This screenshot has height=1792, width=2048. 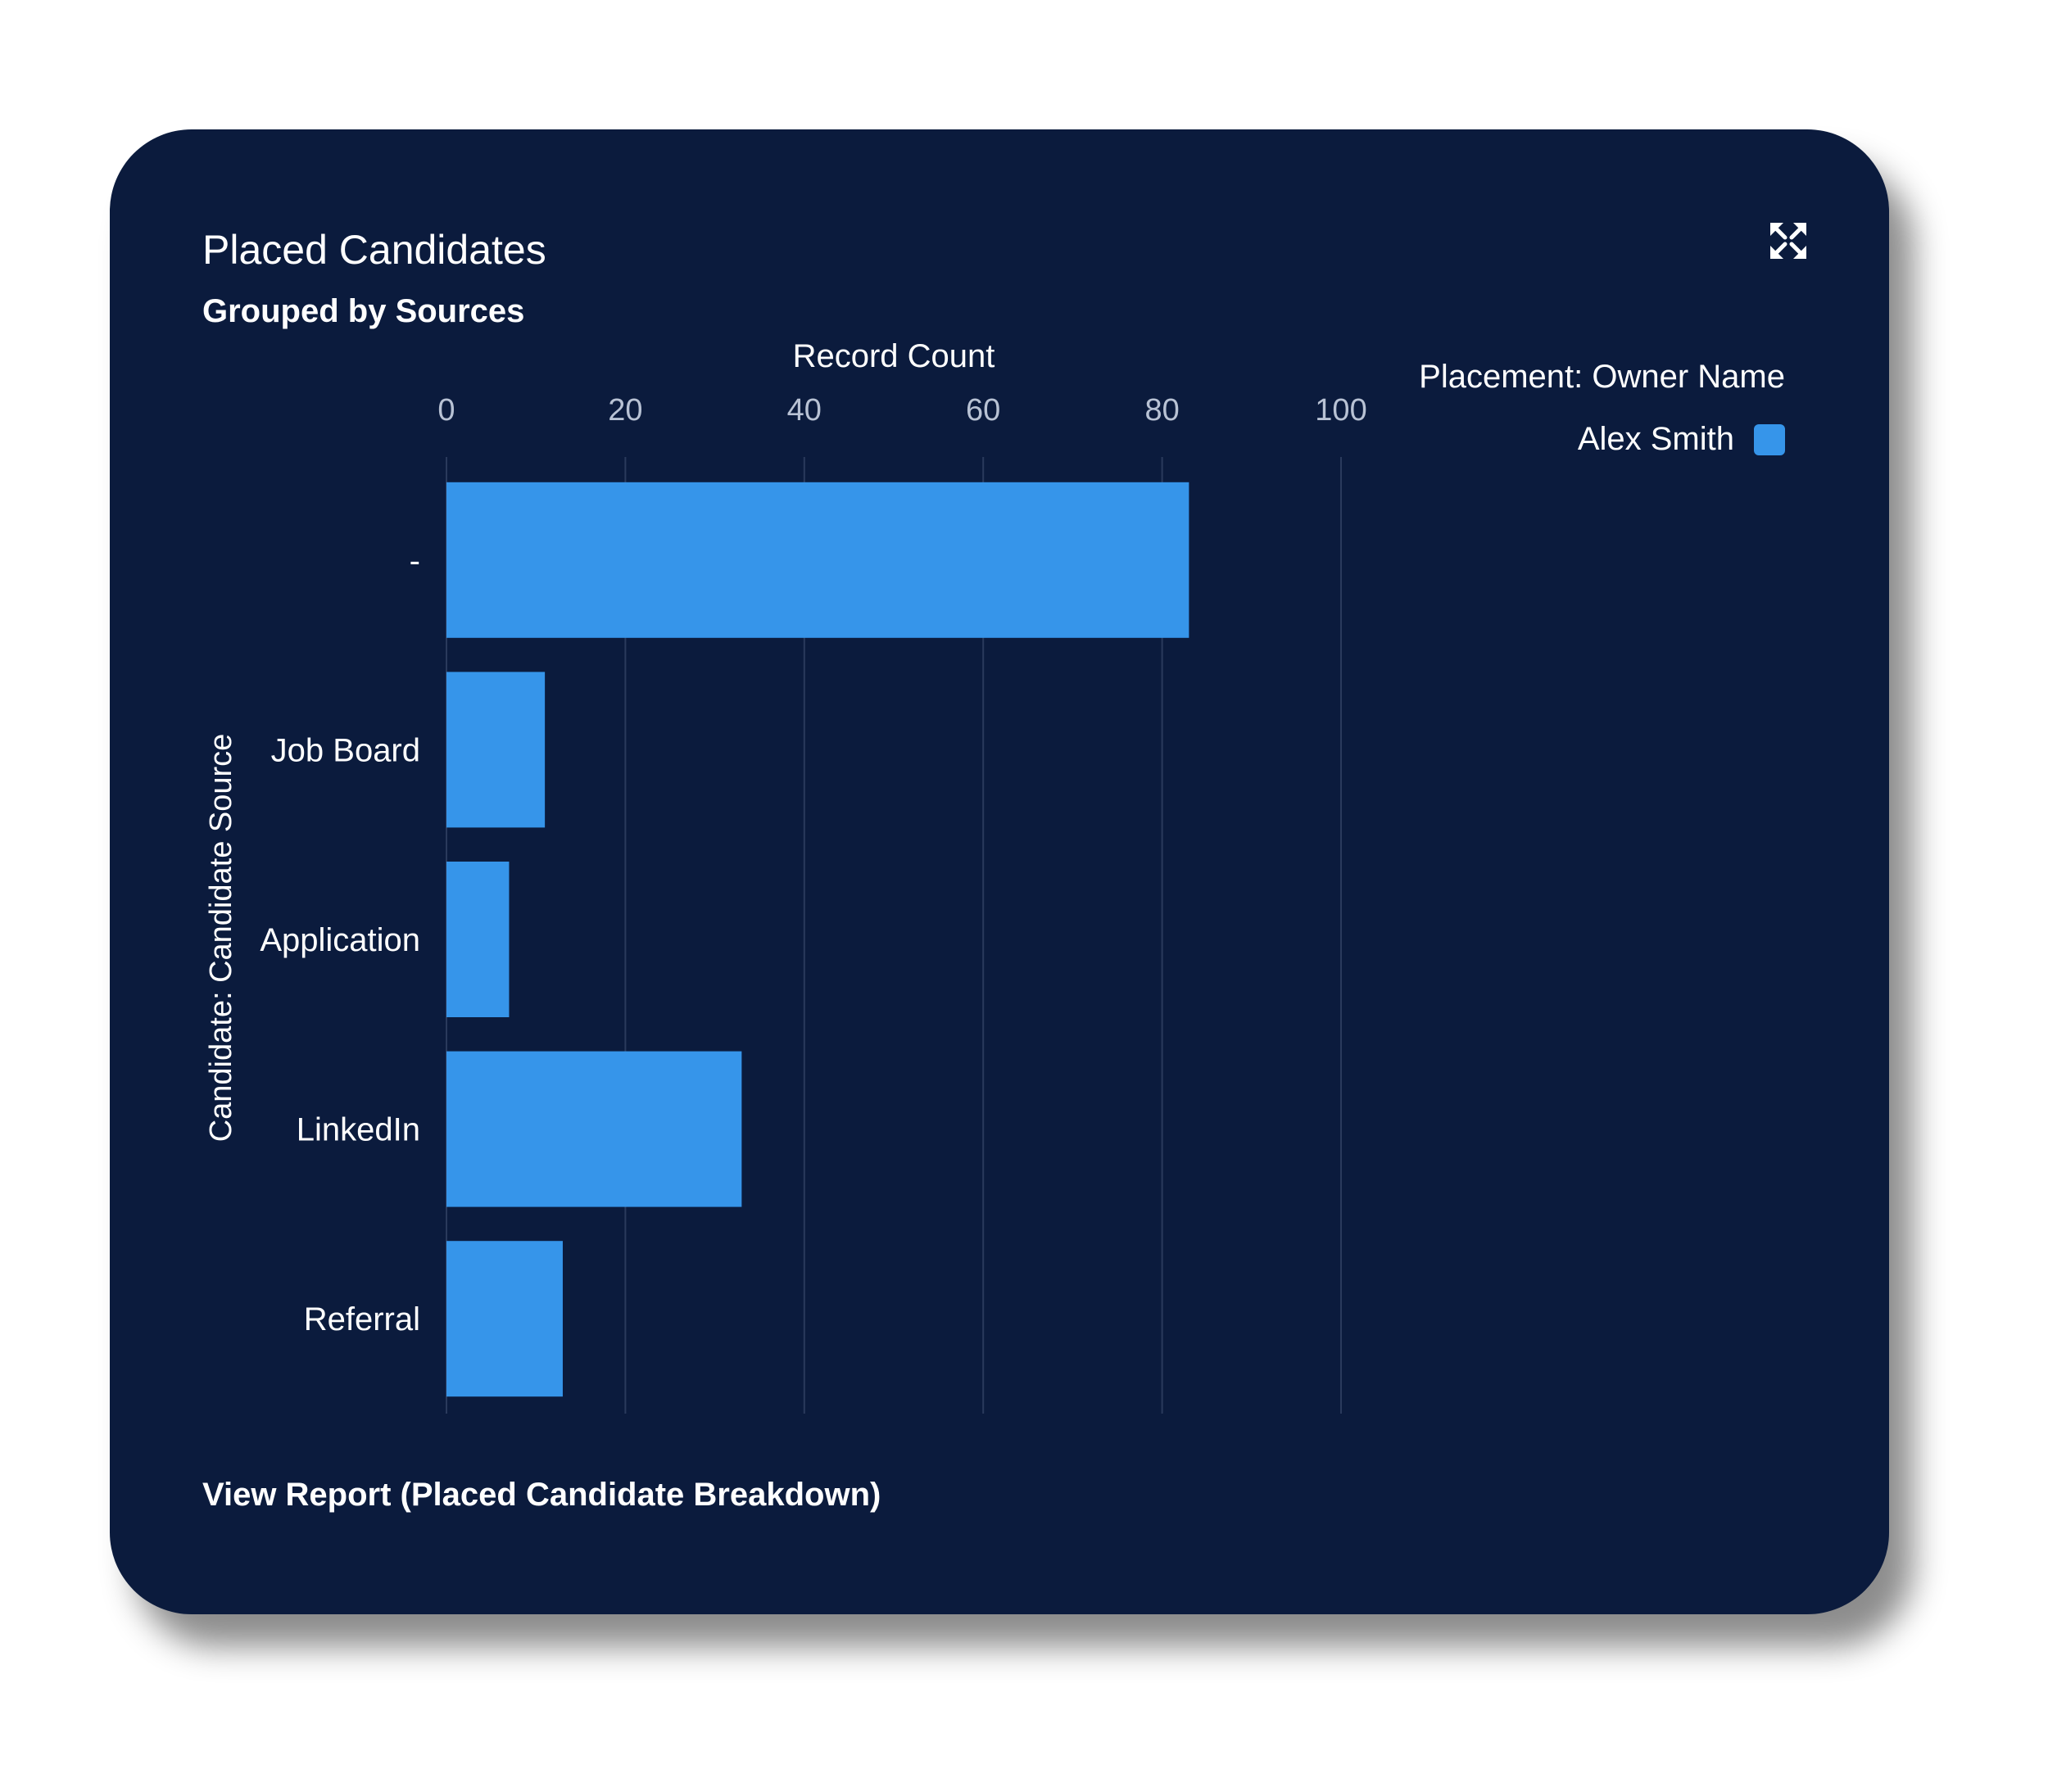 I want to click on bar-, so click(x=817, y=560).